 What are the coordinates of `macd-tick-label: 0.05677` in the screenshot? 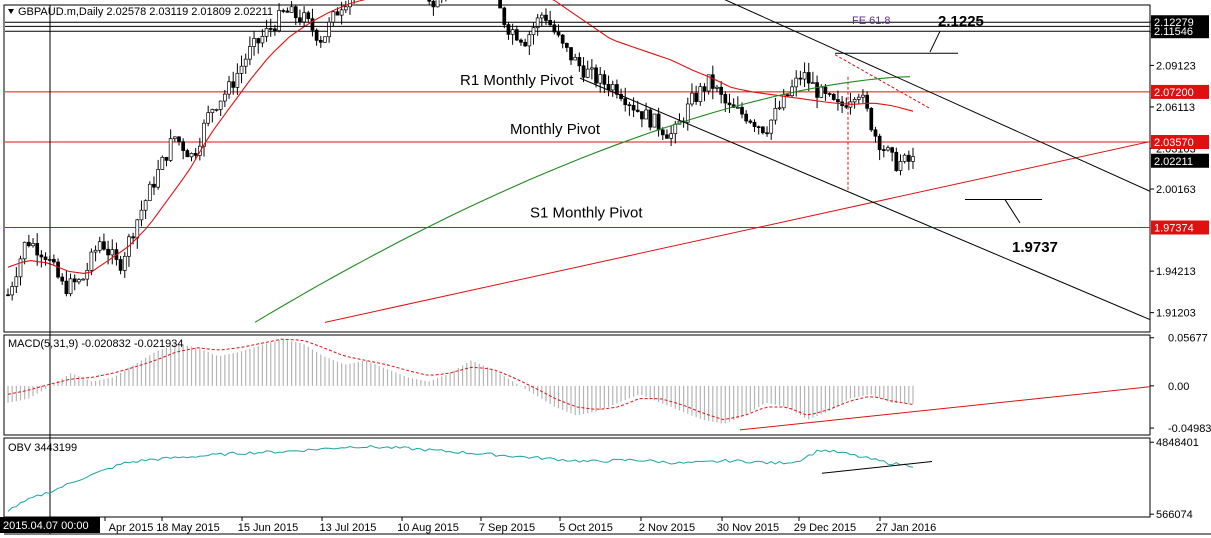 It's located at (1188, 339).